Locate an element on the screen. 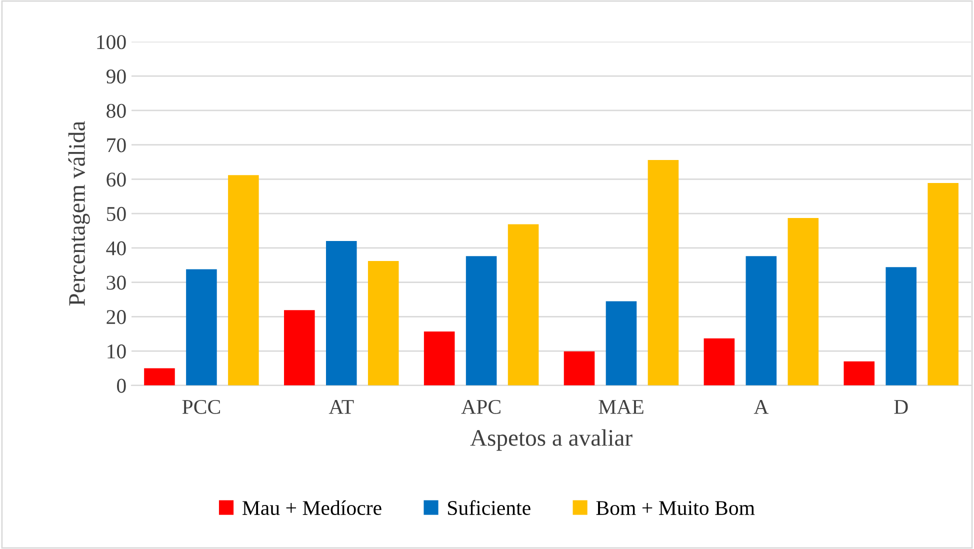 Image resolution: width=974 pixels, height=549 pixels. x-tick-label: A is located at coordinates (761, 407).